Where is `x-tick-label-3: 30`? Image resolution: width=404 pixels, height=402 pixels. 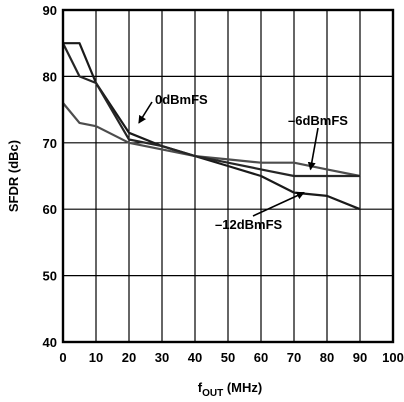
x-tick-label-3: 30 is located at coordinates (162, 357).